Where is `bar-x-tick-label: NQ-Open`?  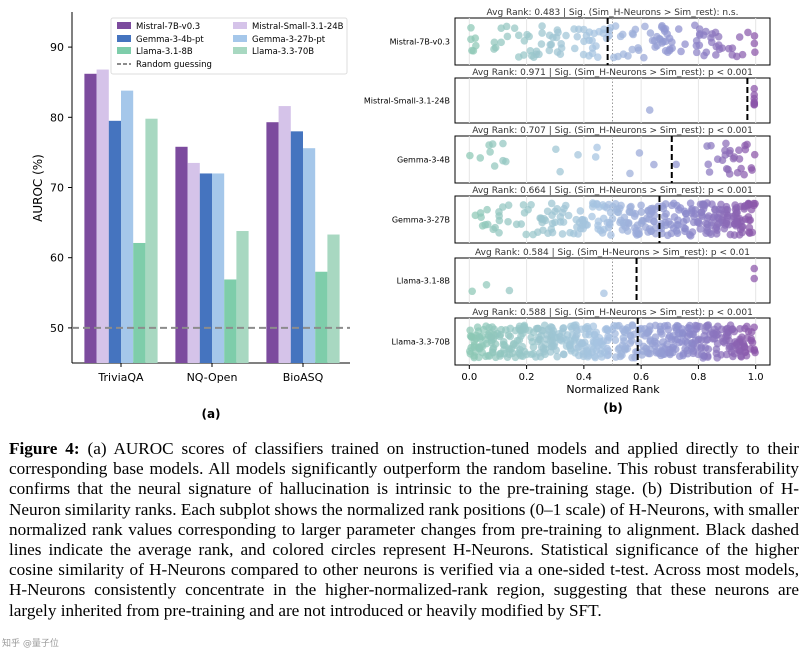
bar-x-tick-label: NQ-Open is located at coordinates (212, 377).